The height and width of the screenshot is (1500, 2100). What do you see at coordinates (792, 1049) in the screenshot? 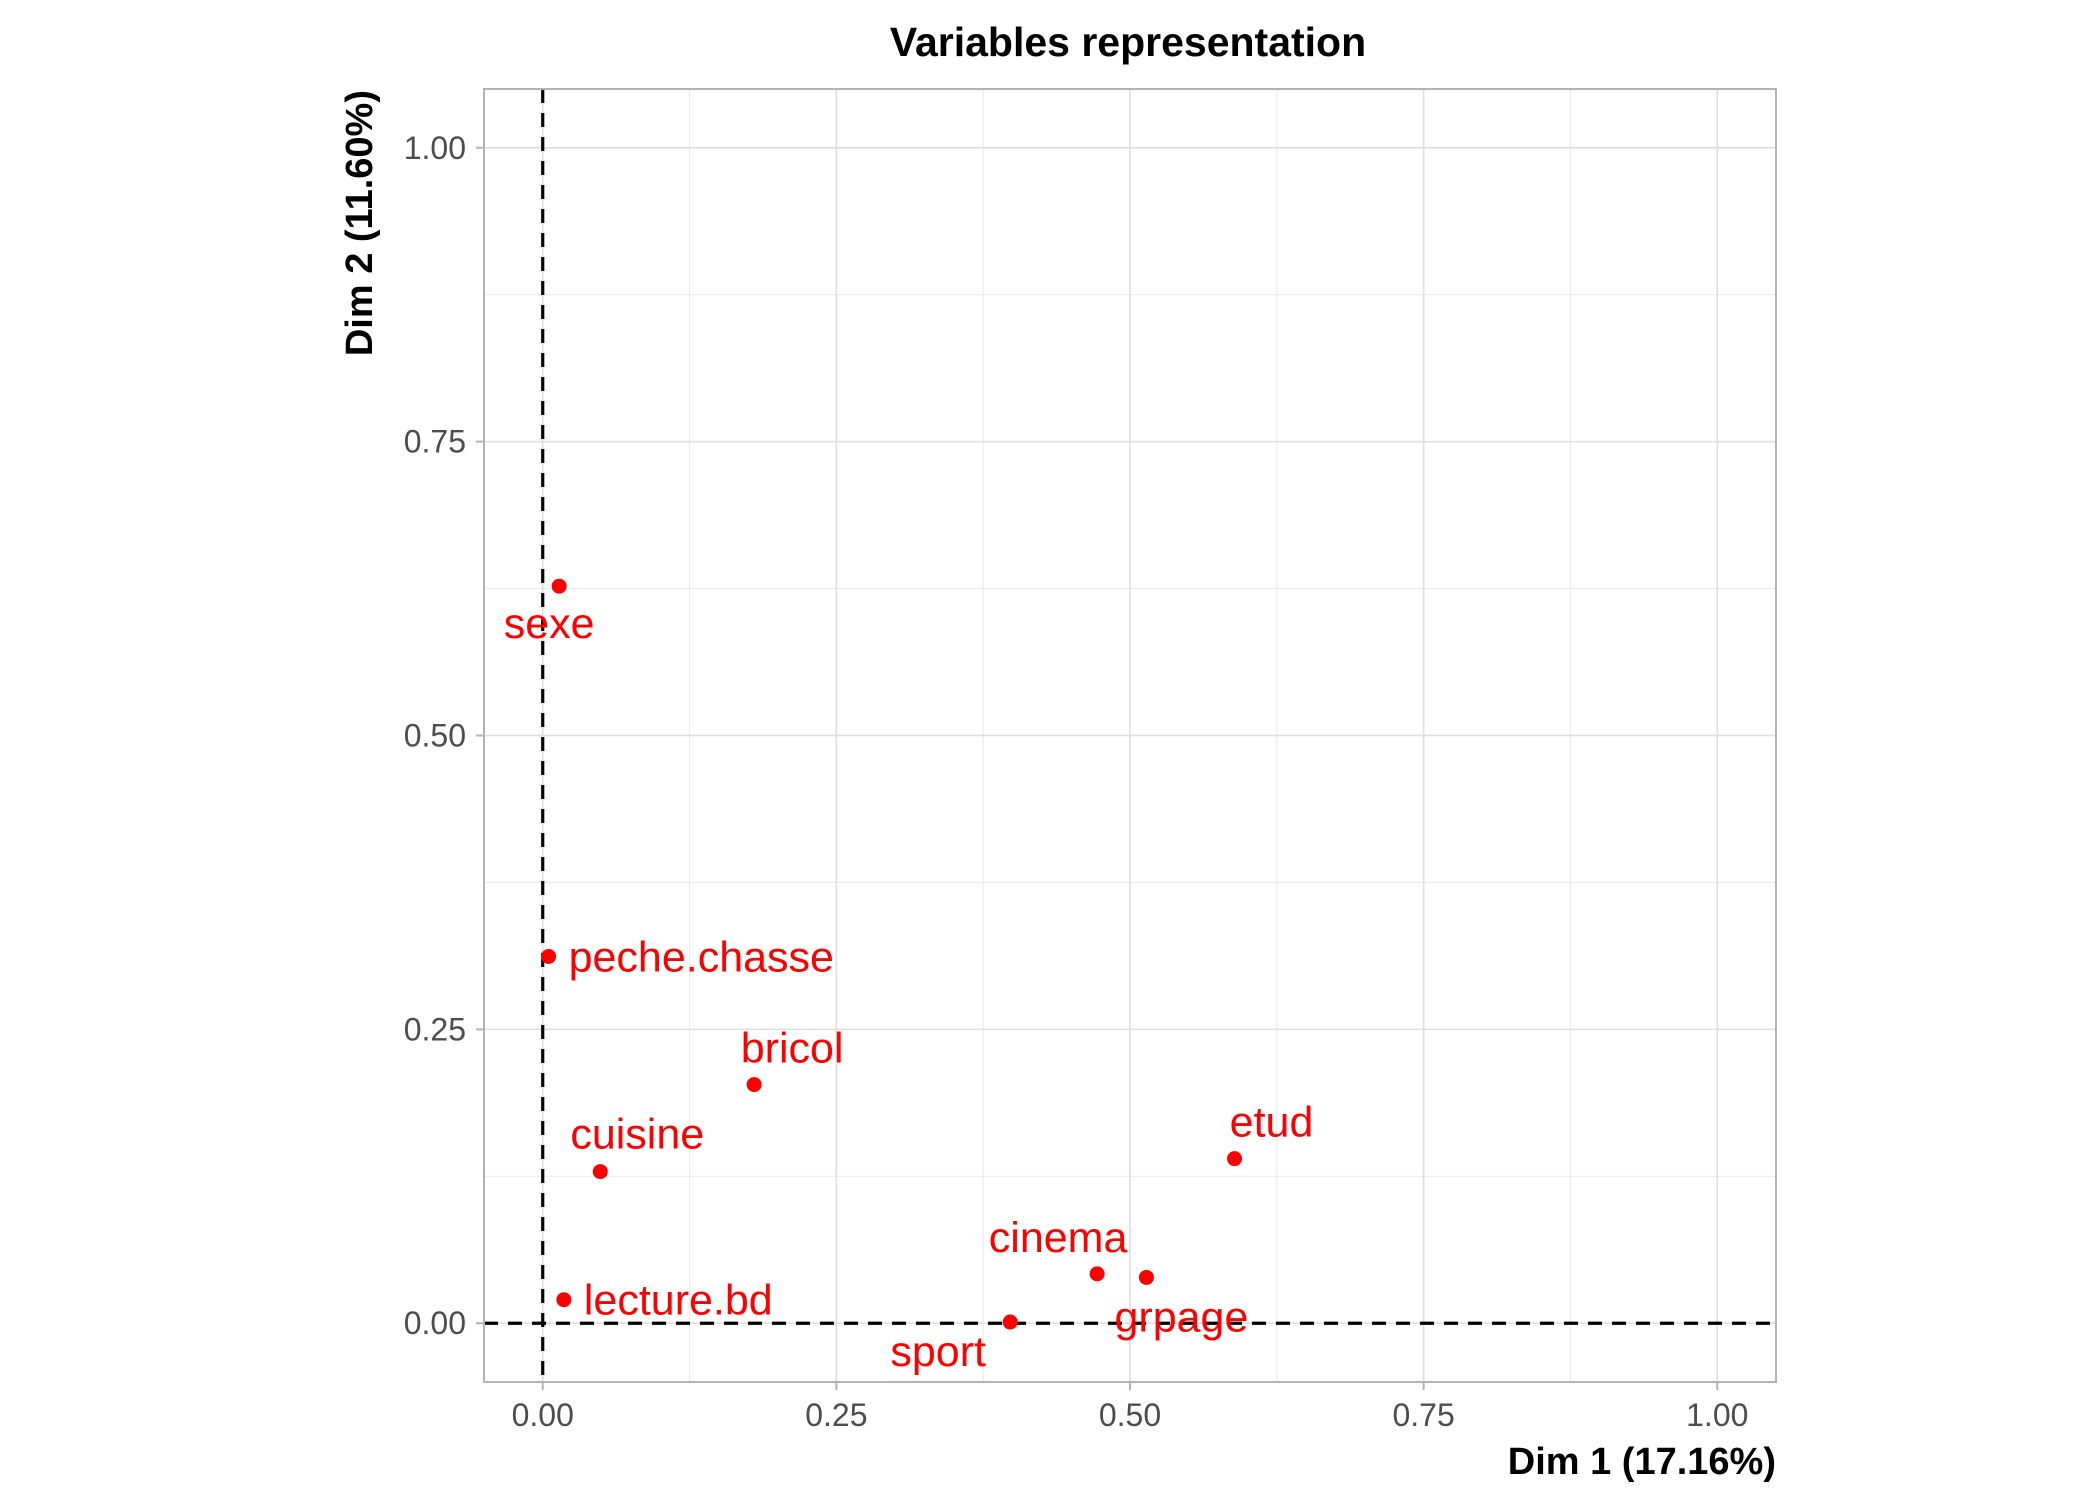
I see `point-label-bricol: bricol` at bounding box center [792, 1049].